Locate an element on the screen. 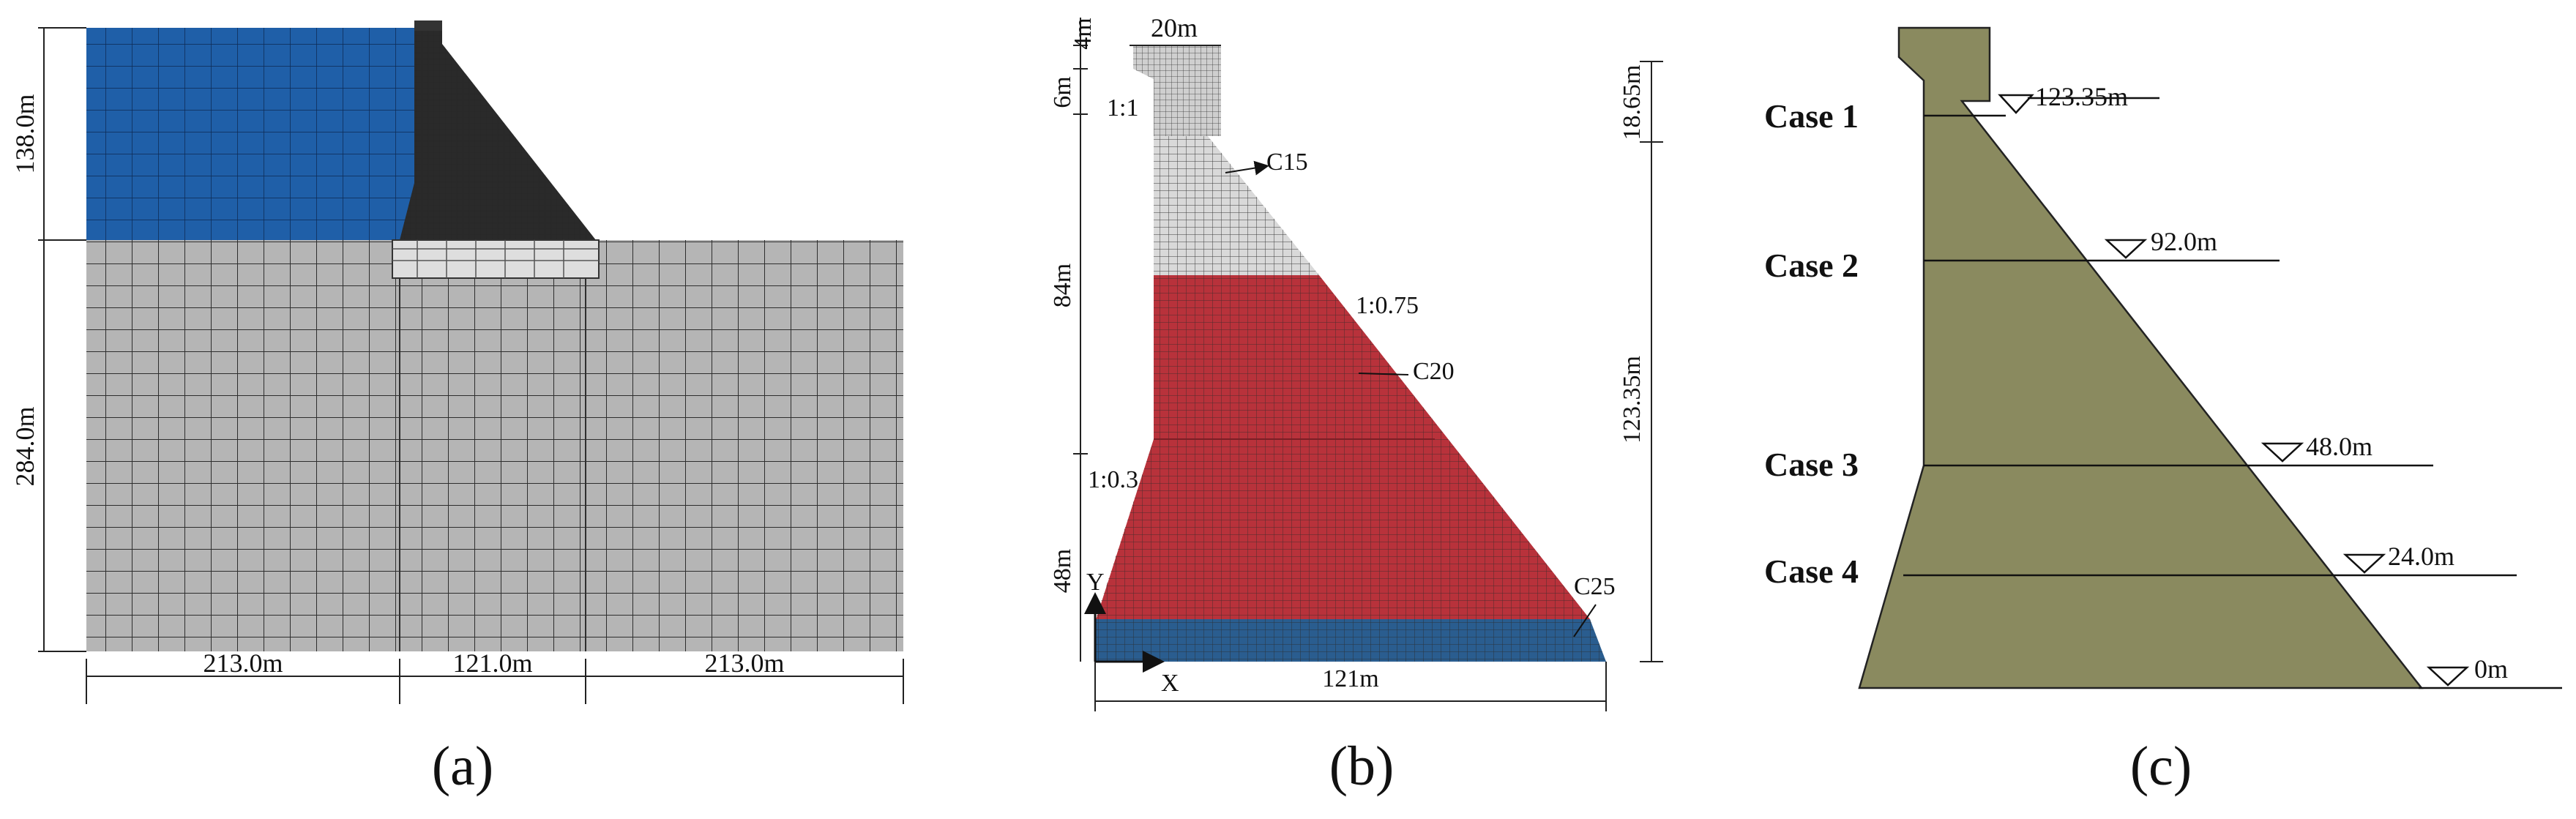  top-height-label: 4m is located at coordinates (1083, 33).